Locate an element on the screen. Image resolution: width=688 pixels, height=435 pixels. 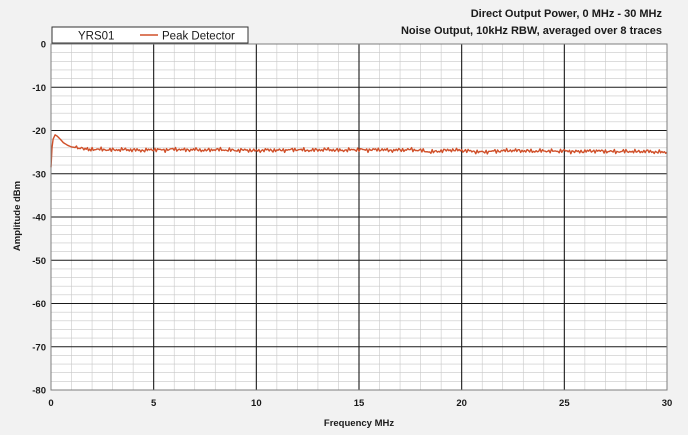
x-tick-label: 25 is located at coordinates (564, 403).